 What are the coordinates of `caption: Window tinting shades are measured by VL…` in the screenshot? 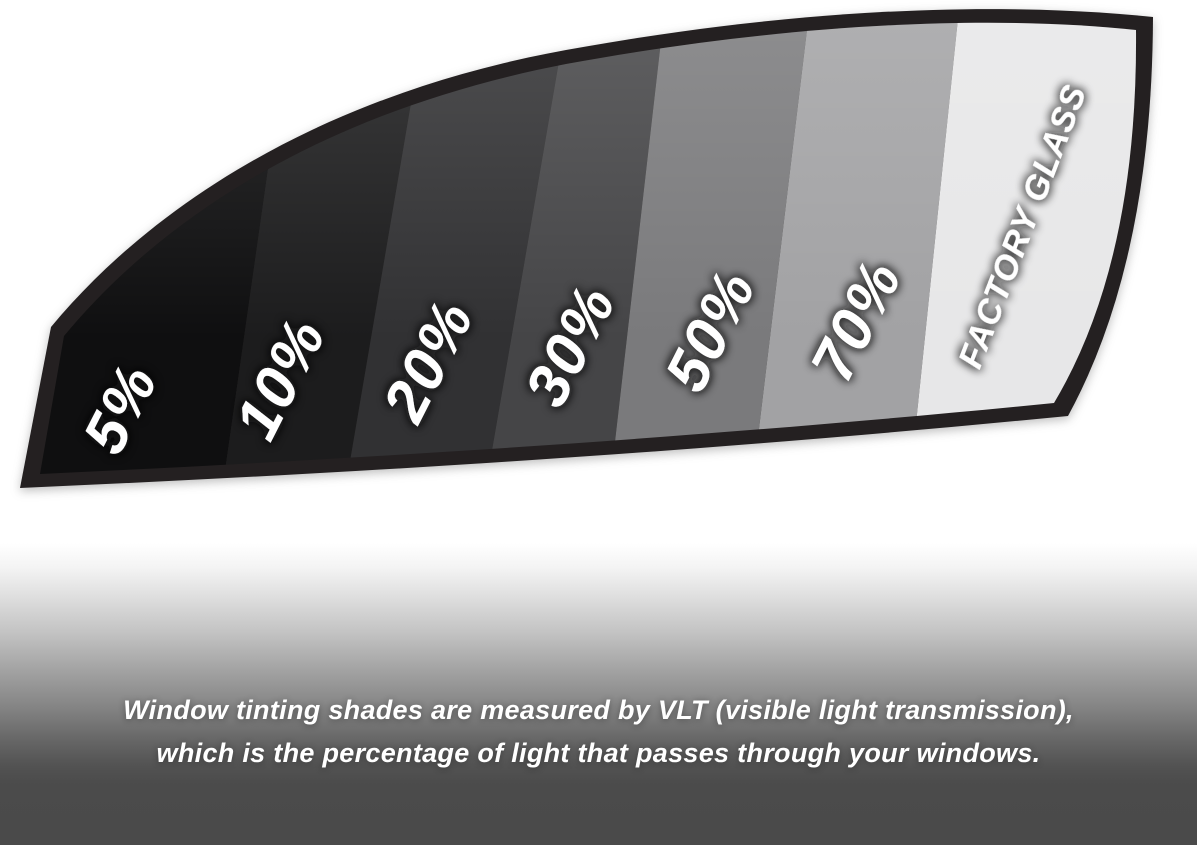 It's located at (598, 732).